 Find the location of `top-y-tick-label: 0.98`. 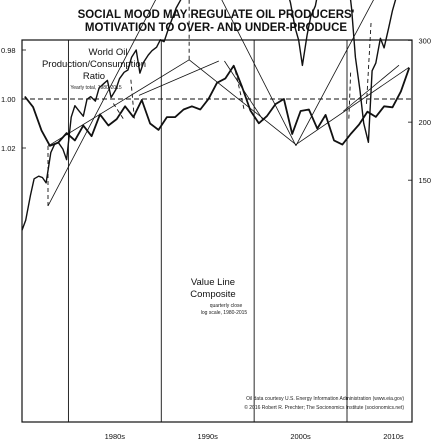

top-y-tick-label: 0.98 is located at coordinates (8, 50).